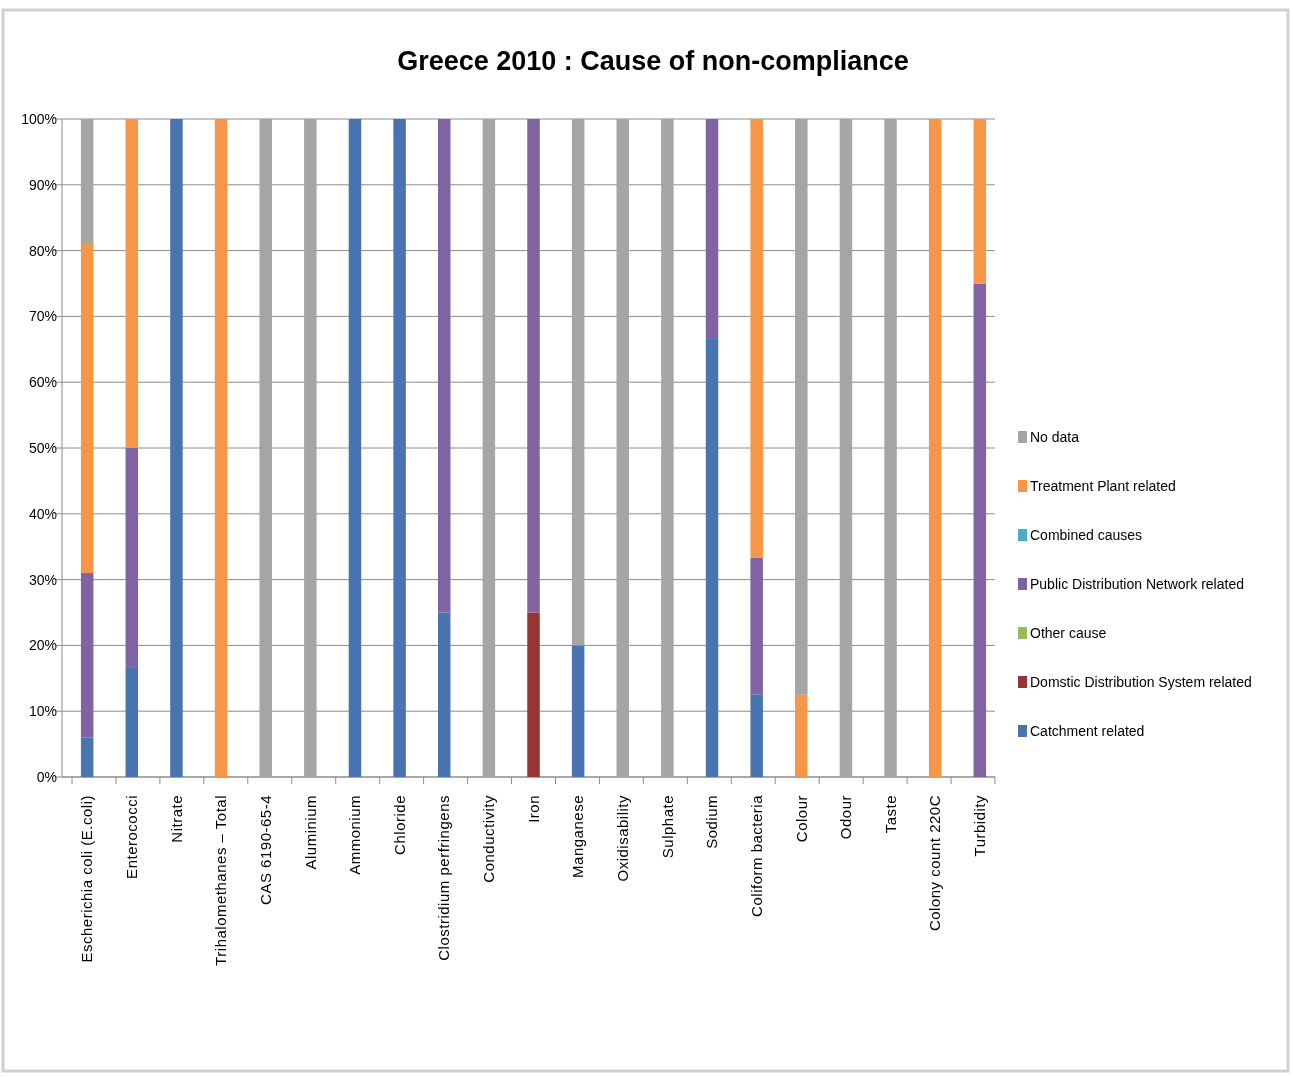  I want to click on legend-label: Other cause, so click(1068, 632).